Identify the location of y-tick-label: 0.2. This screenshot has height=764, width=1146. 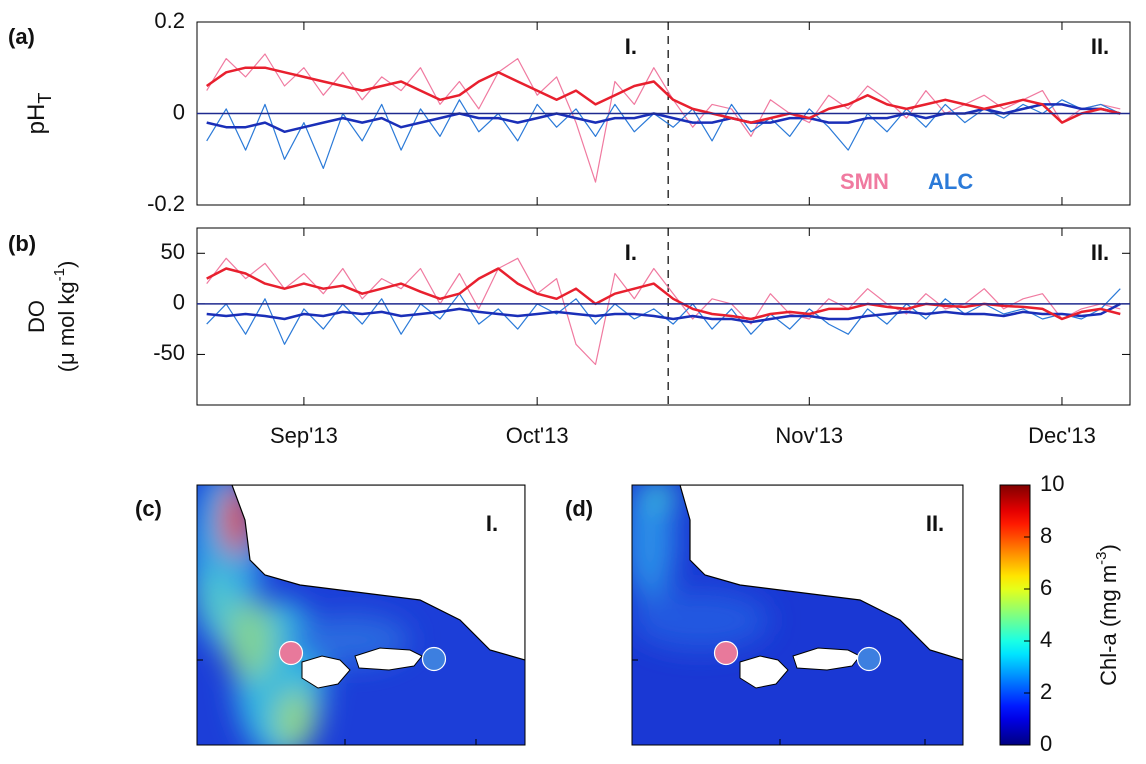
(169, 20).